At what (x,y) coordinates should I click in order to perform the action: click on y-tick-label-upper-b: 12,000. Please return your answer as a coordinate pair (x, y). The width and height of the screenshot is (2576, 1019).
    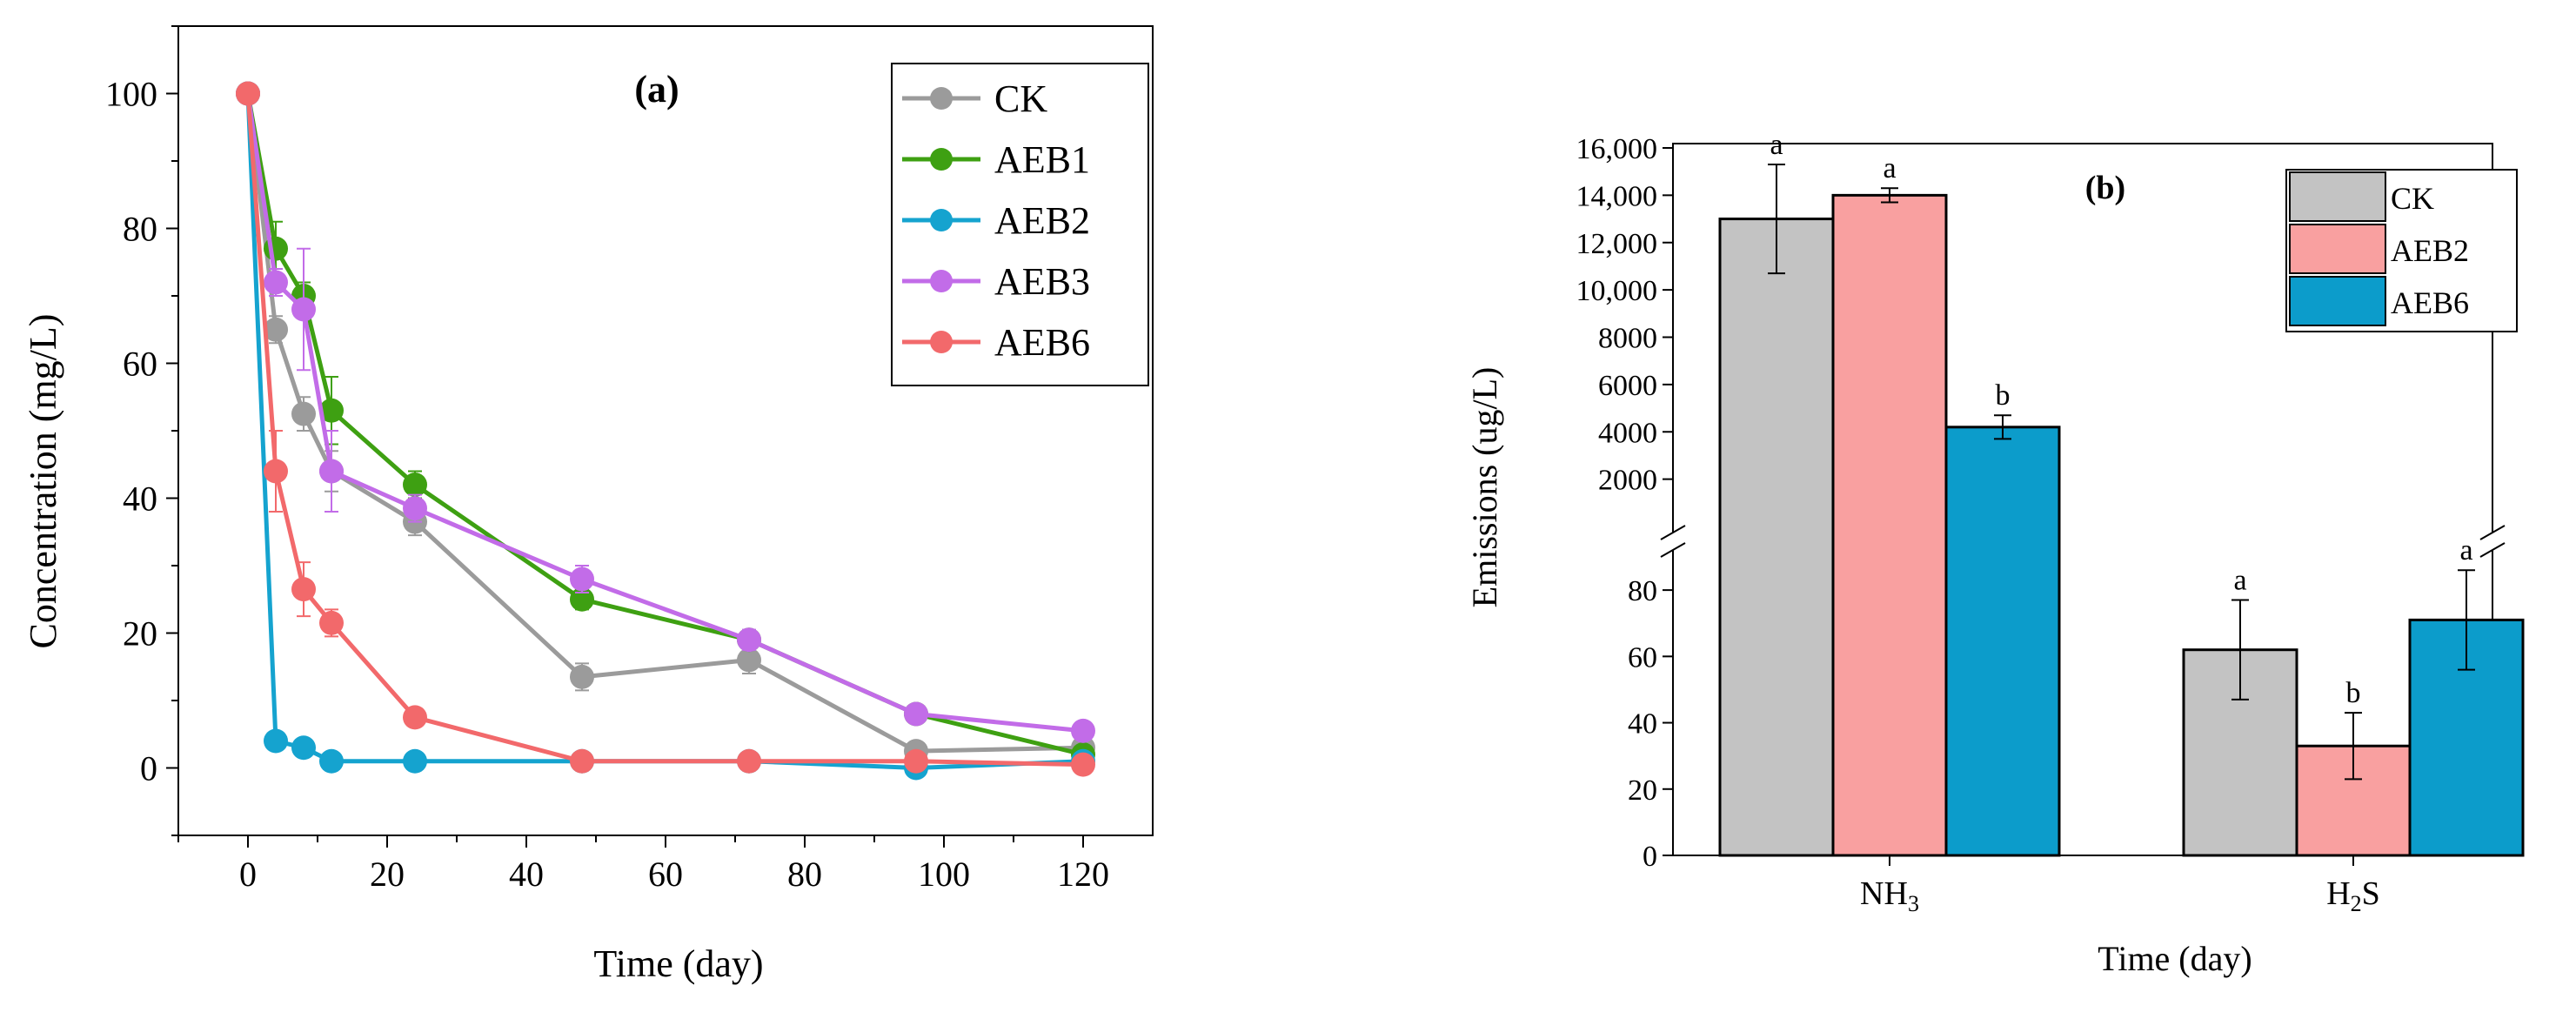
    Looking at the image, I should click on (1617, 244).